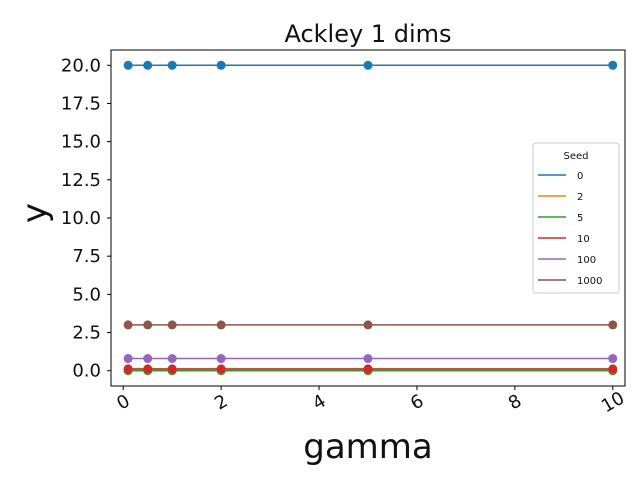 The height and width of the screenshot is (480, 640). Describe the element at coordinates (417, 402) in the screenshot. I see `x-tick-label: 6` at that location.